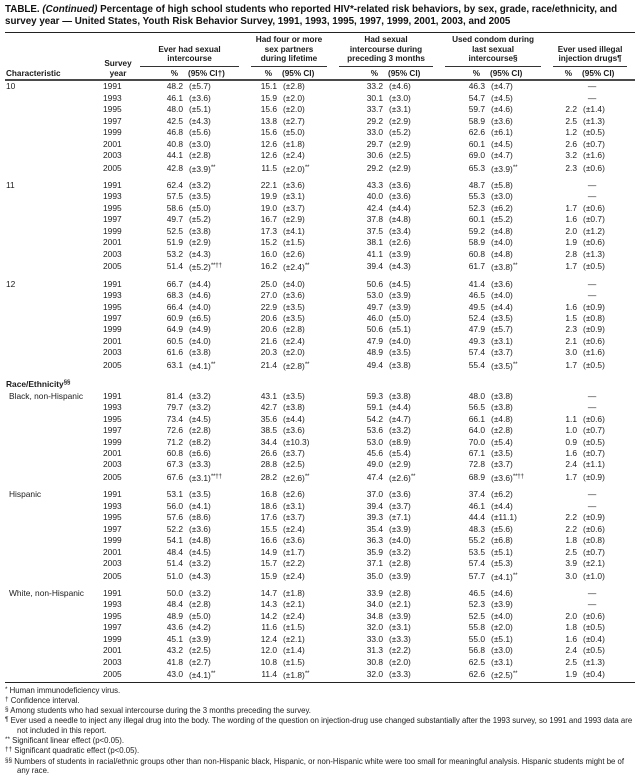 The image size is (640, 775). What do you see at coordinates (174, 352) in the screenshot?
I see `percent-cell: 61.6` at bounding box center [174, 352].